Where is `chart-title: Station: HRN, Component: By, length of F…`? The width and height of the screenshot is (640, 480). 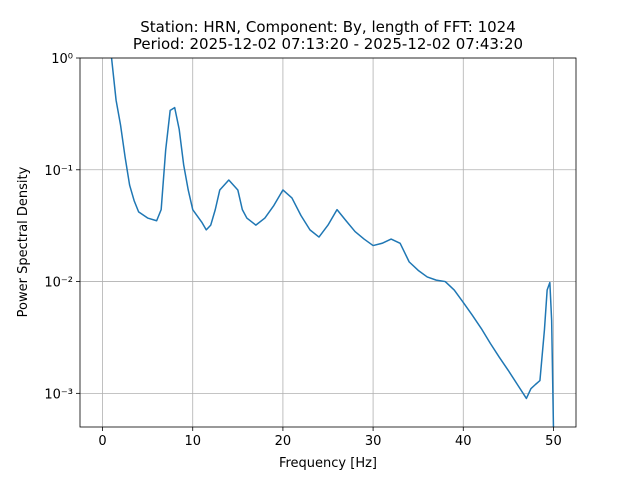 chart-title: Station: HRN, Component: By, length of F… is located at coordinates (328, 27).